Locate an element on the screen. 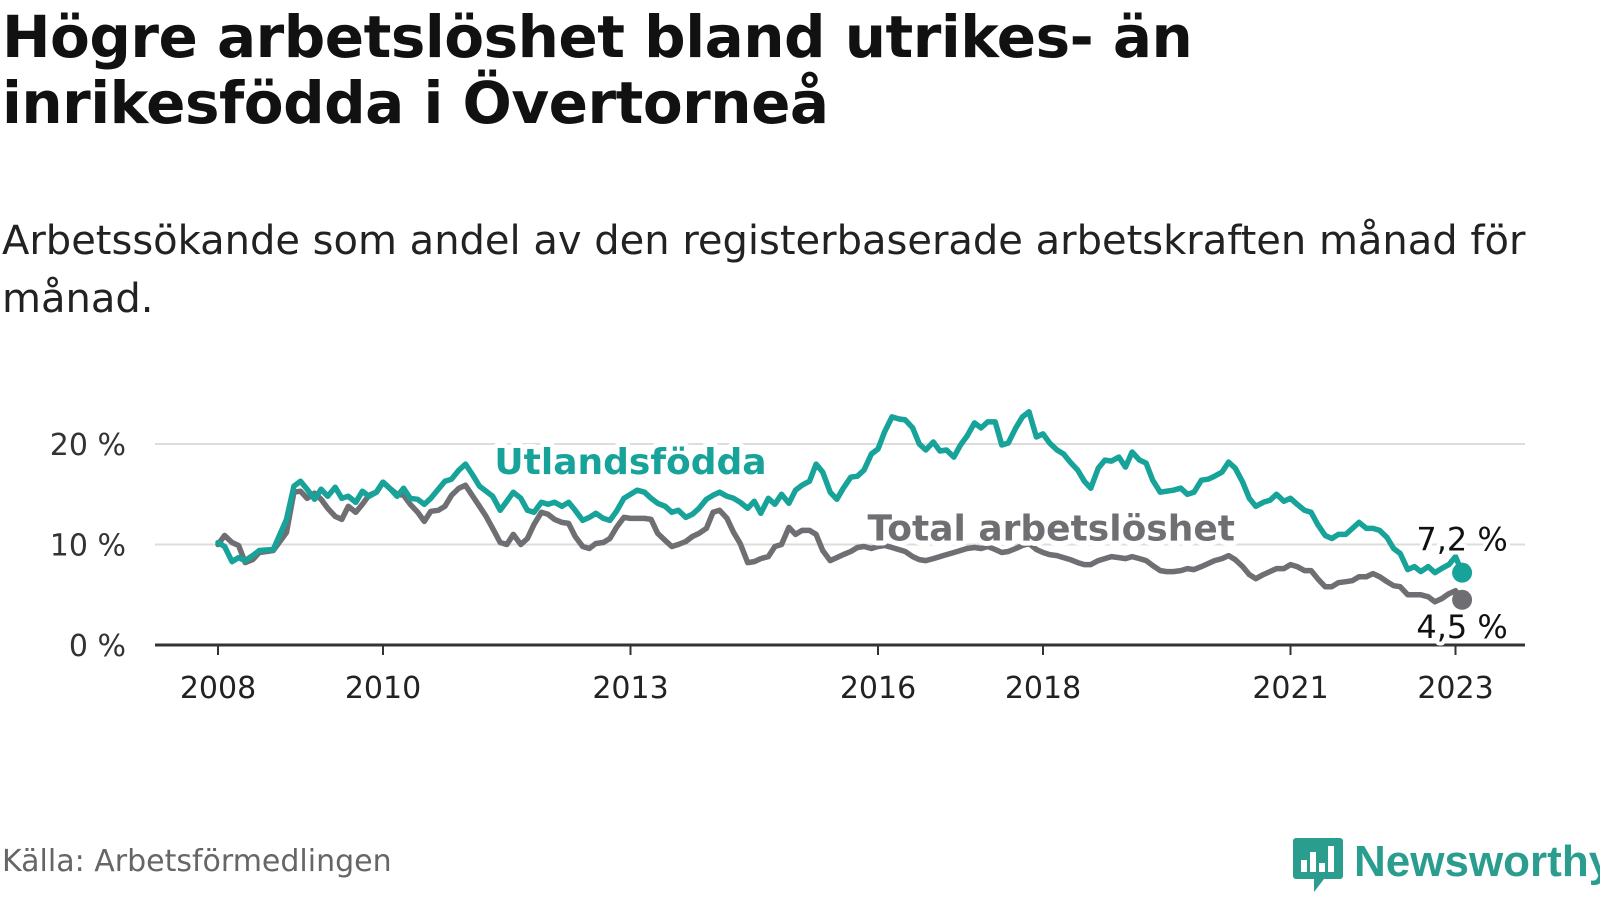 This screenshot has width=1600, height=900. series-line-foreign-born is located at coordinates (840, 492).